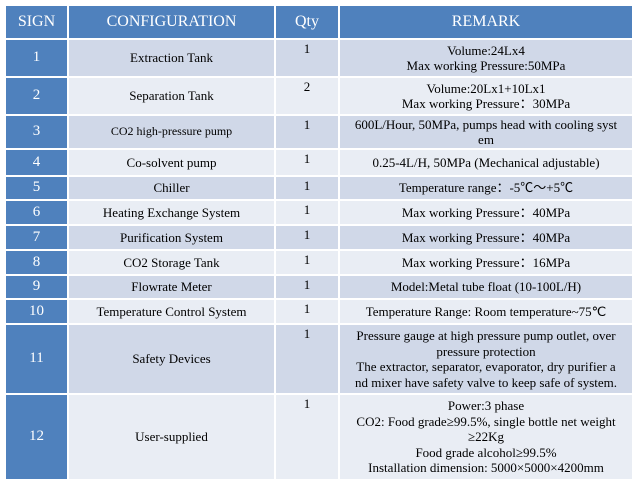  Describe the element at coordinates (307, 96) in the screenshot. I see `row-qty: 2` at that location.